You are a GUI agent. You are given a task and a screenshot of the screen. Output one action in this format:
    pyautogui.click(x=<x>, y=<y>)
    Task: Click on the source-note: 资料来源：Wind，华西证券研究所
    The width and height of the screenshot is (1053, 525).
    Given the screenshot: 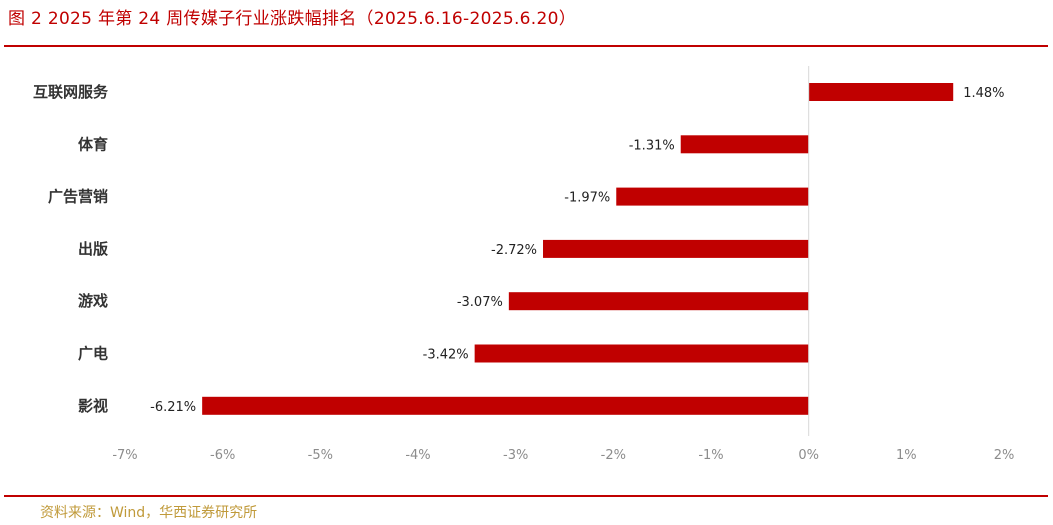 What is the action you would take?
    pyautogui.click(x=149, y=513)
    